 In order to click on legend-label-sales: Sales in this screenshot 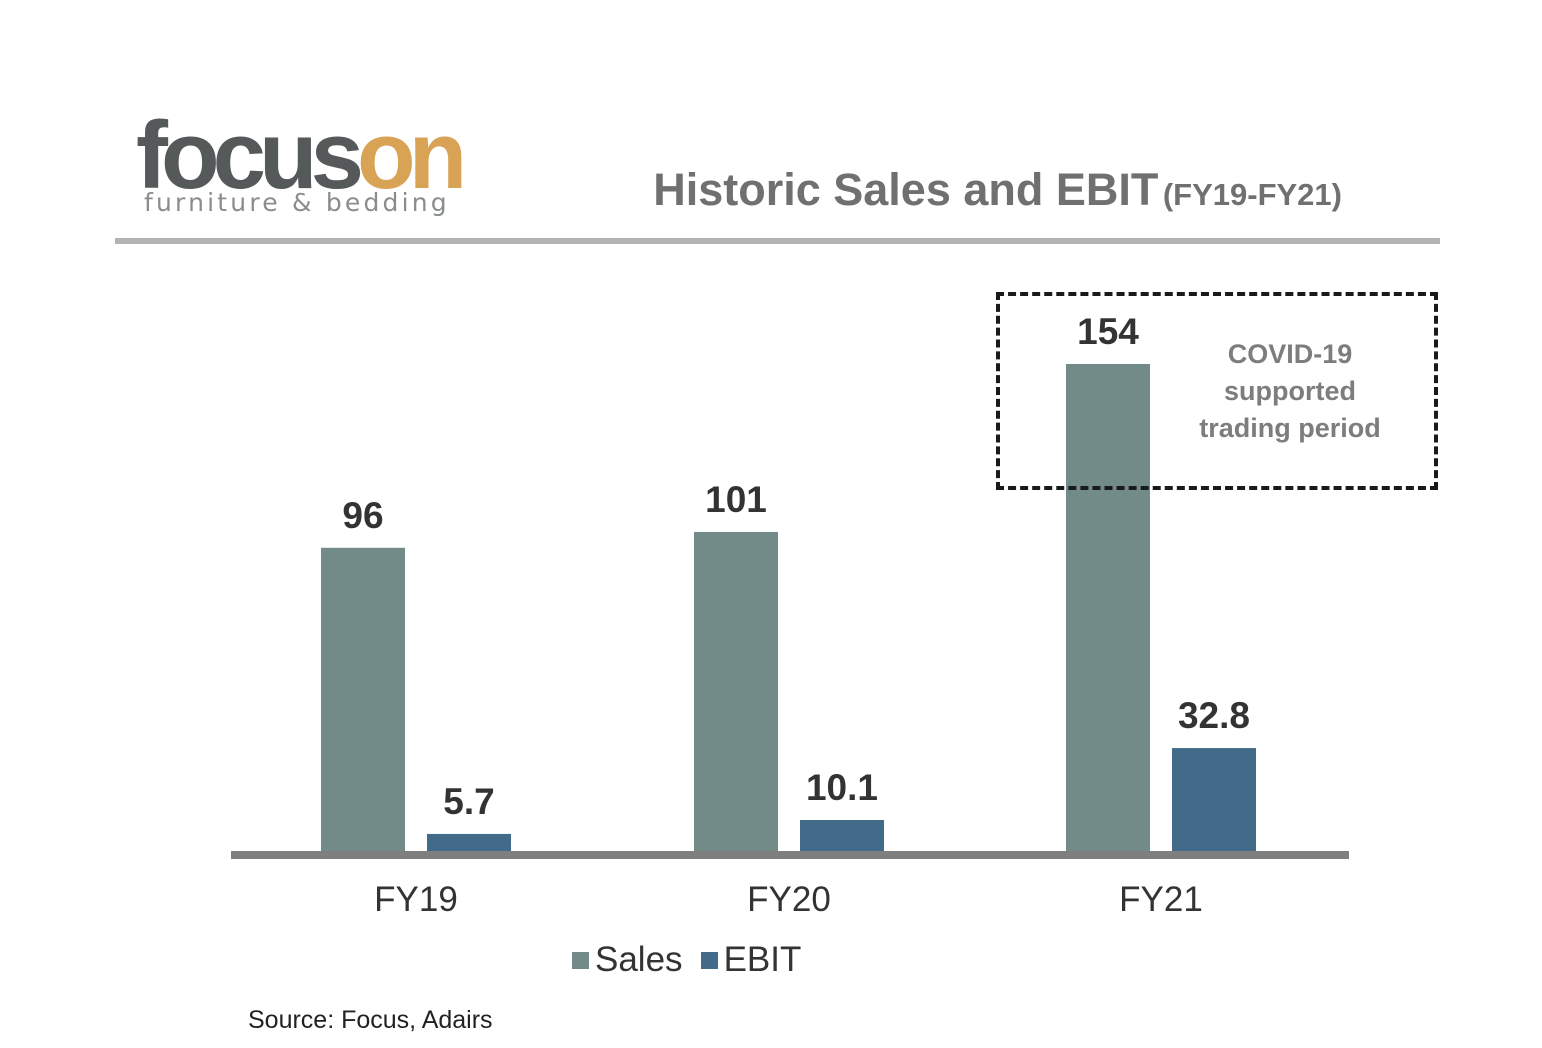, I will do `click(639, 959)`.